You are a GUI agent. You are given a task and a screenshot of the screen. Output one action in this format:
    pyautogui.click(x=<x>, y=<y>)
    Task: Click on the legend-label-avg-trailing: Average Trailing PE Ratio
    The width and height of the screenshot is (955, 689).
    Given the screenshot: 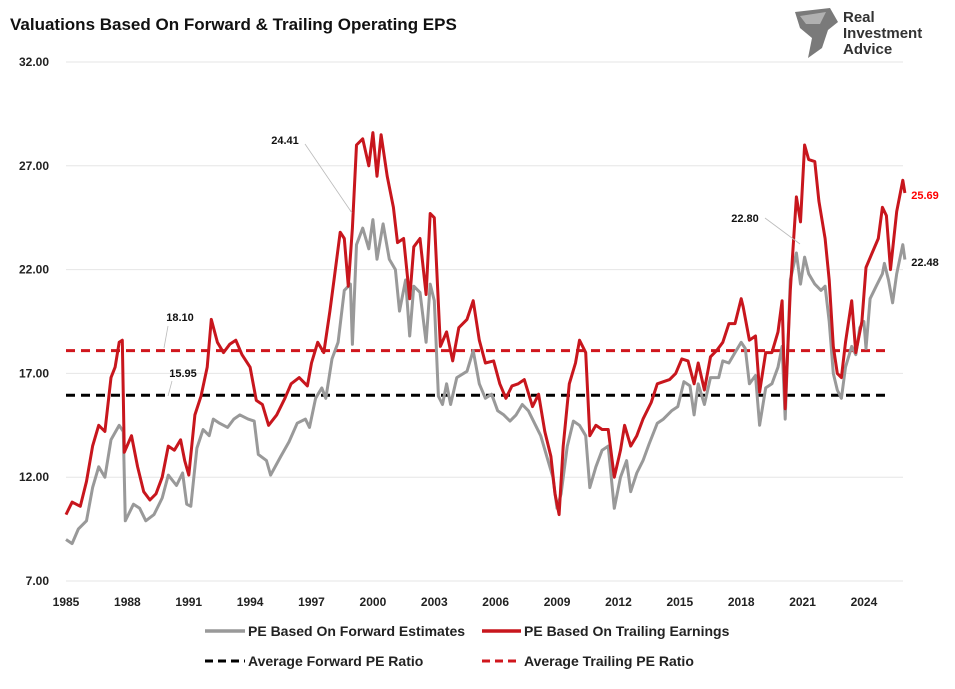 What is the action you would take?
    pyautogui.click(x=609, y=661)
    